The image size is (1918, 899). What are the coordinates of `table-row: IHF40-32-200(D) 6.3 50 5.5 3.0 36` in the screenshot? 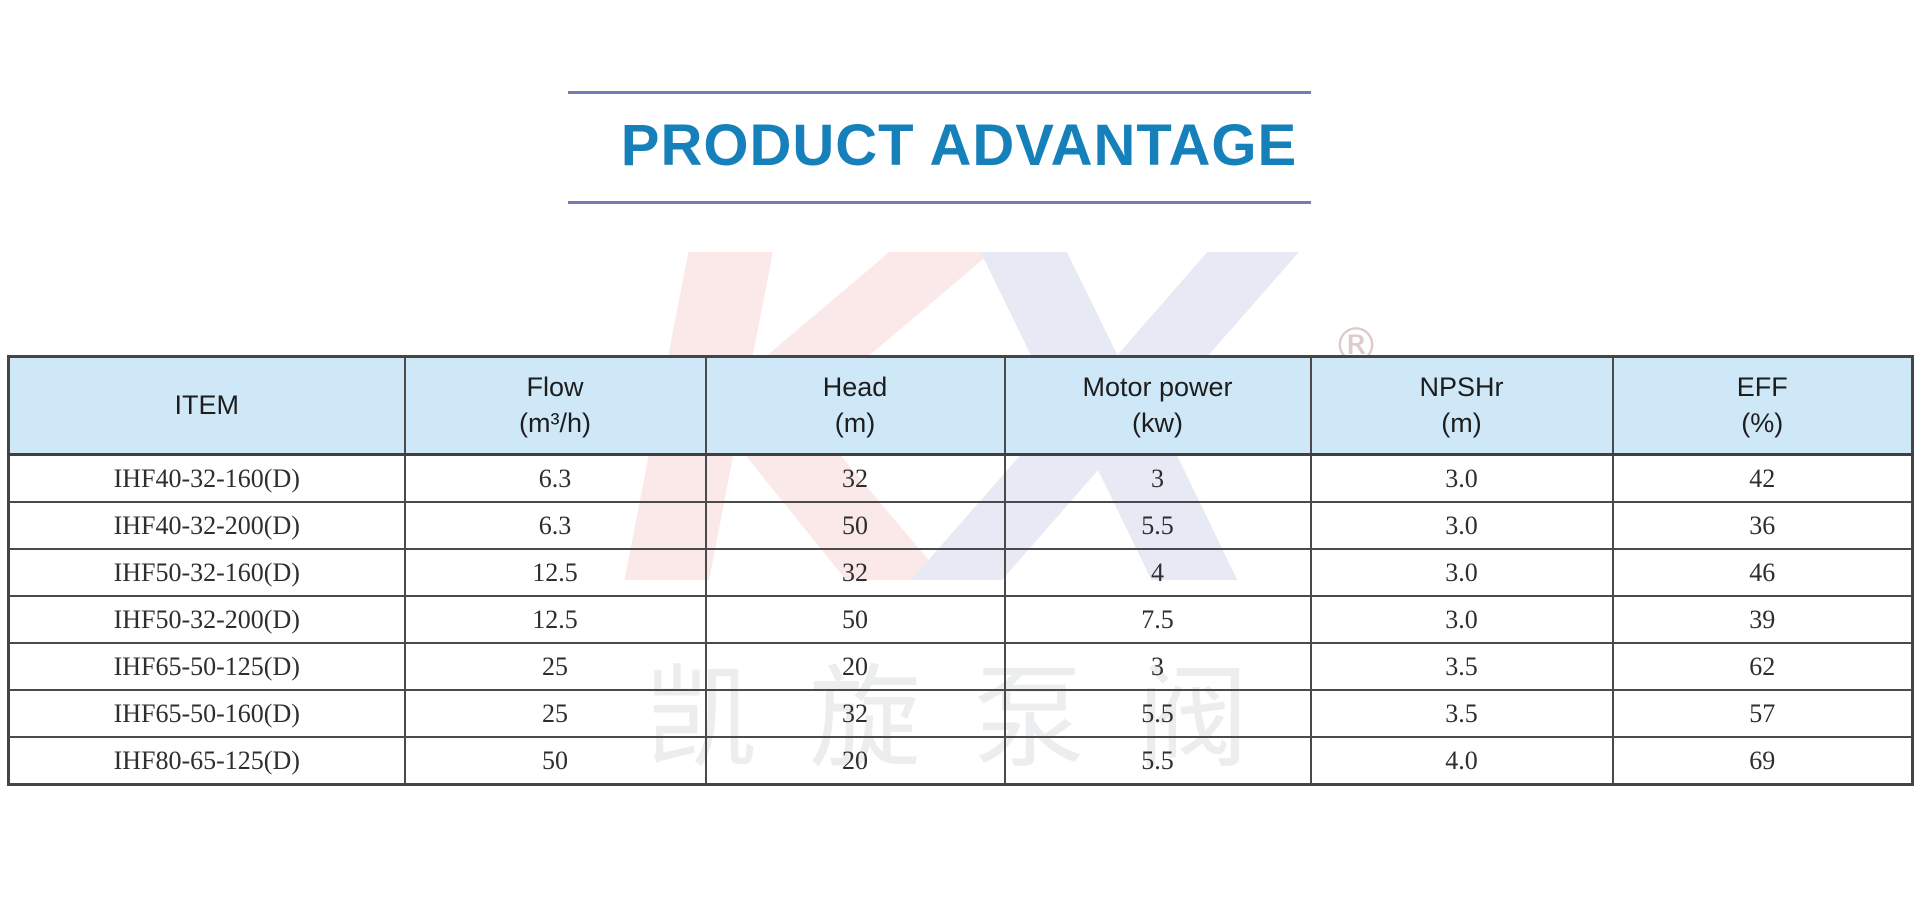 It's located at (960, 525).